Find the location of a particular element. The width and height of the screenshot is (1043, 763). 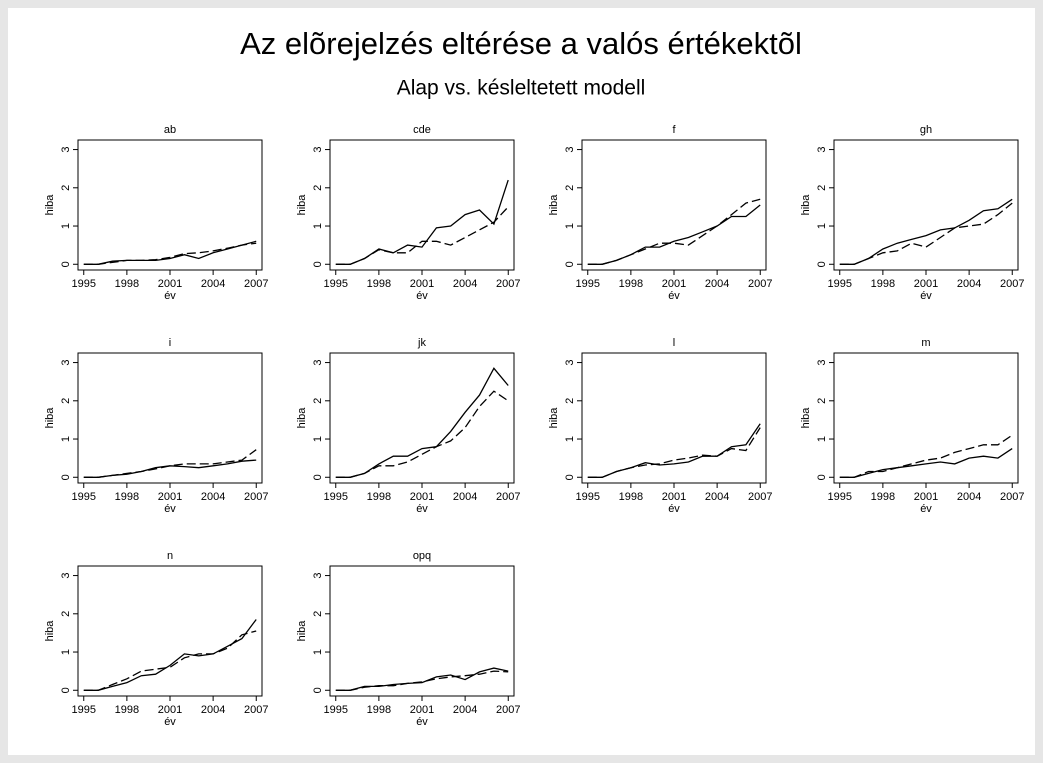

panel-title: opq is located at coordinates (422, 556).